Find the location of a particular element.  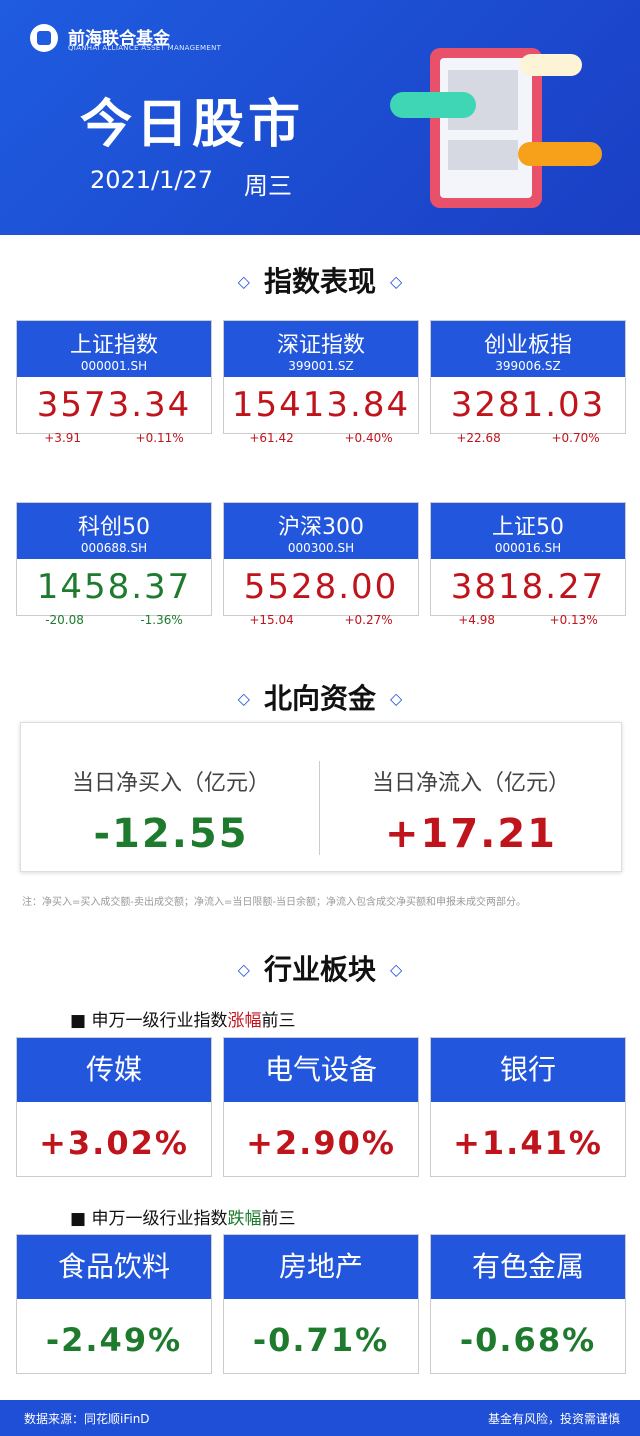

industry-name: 银行 is located at coordinates (527, 1069).